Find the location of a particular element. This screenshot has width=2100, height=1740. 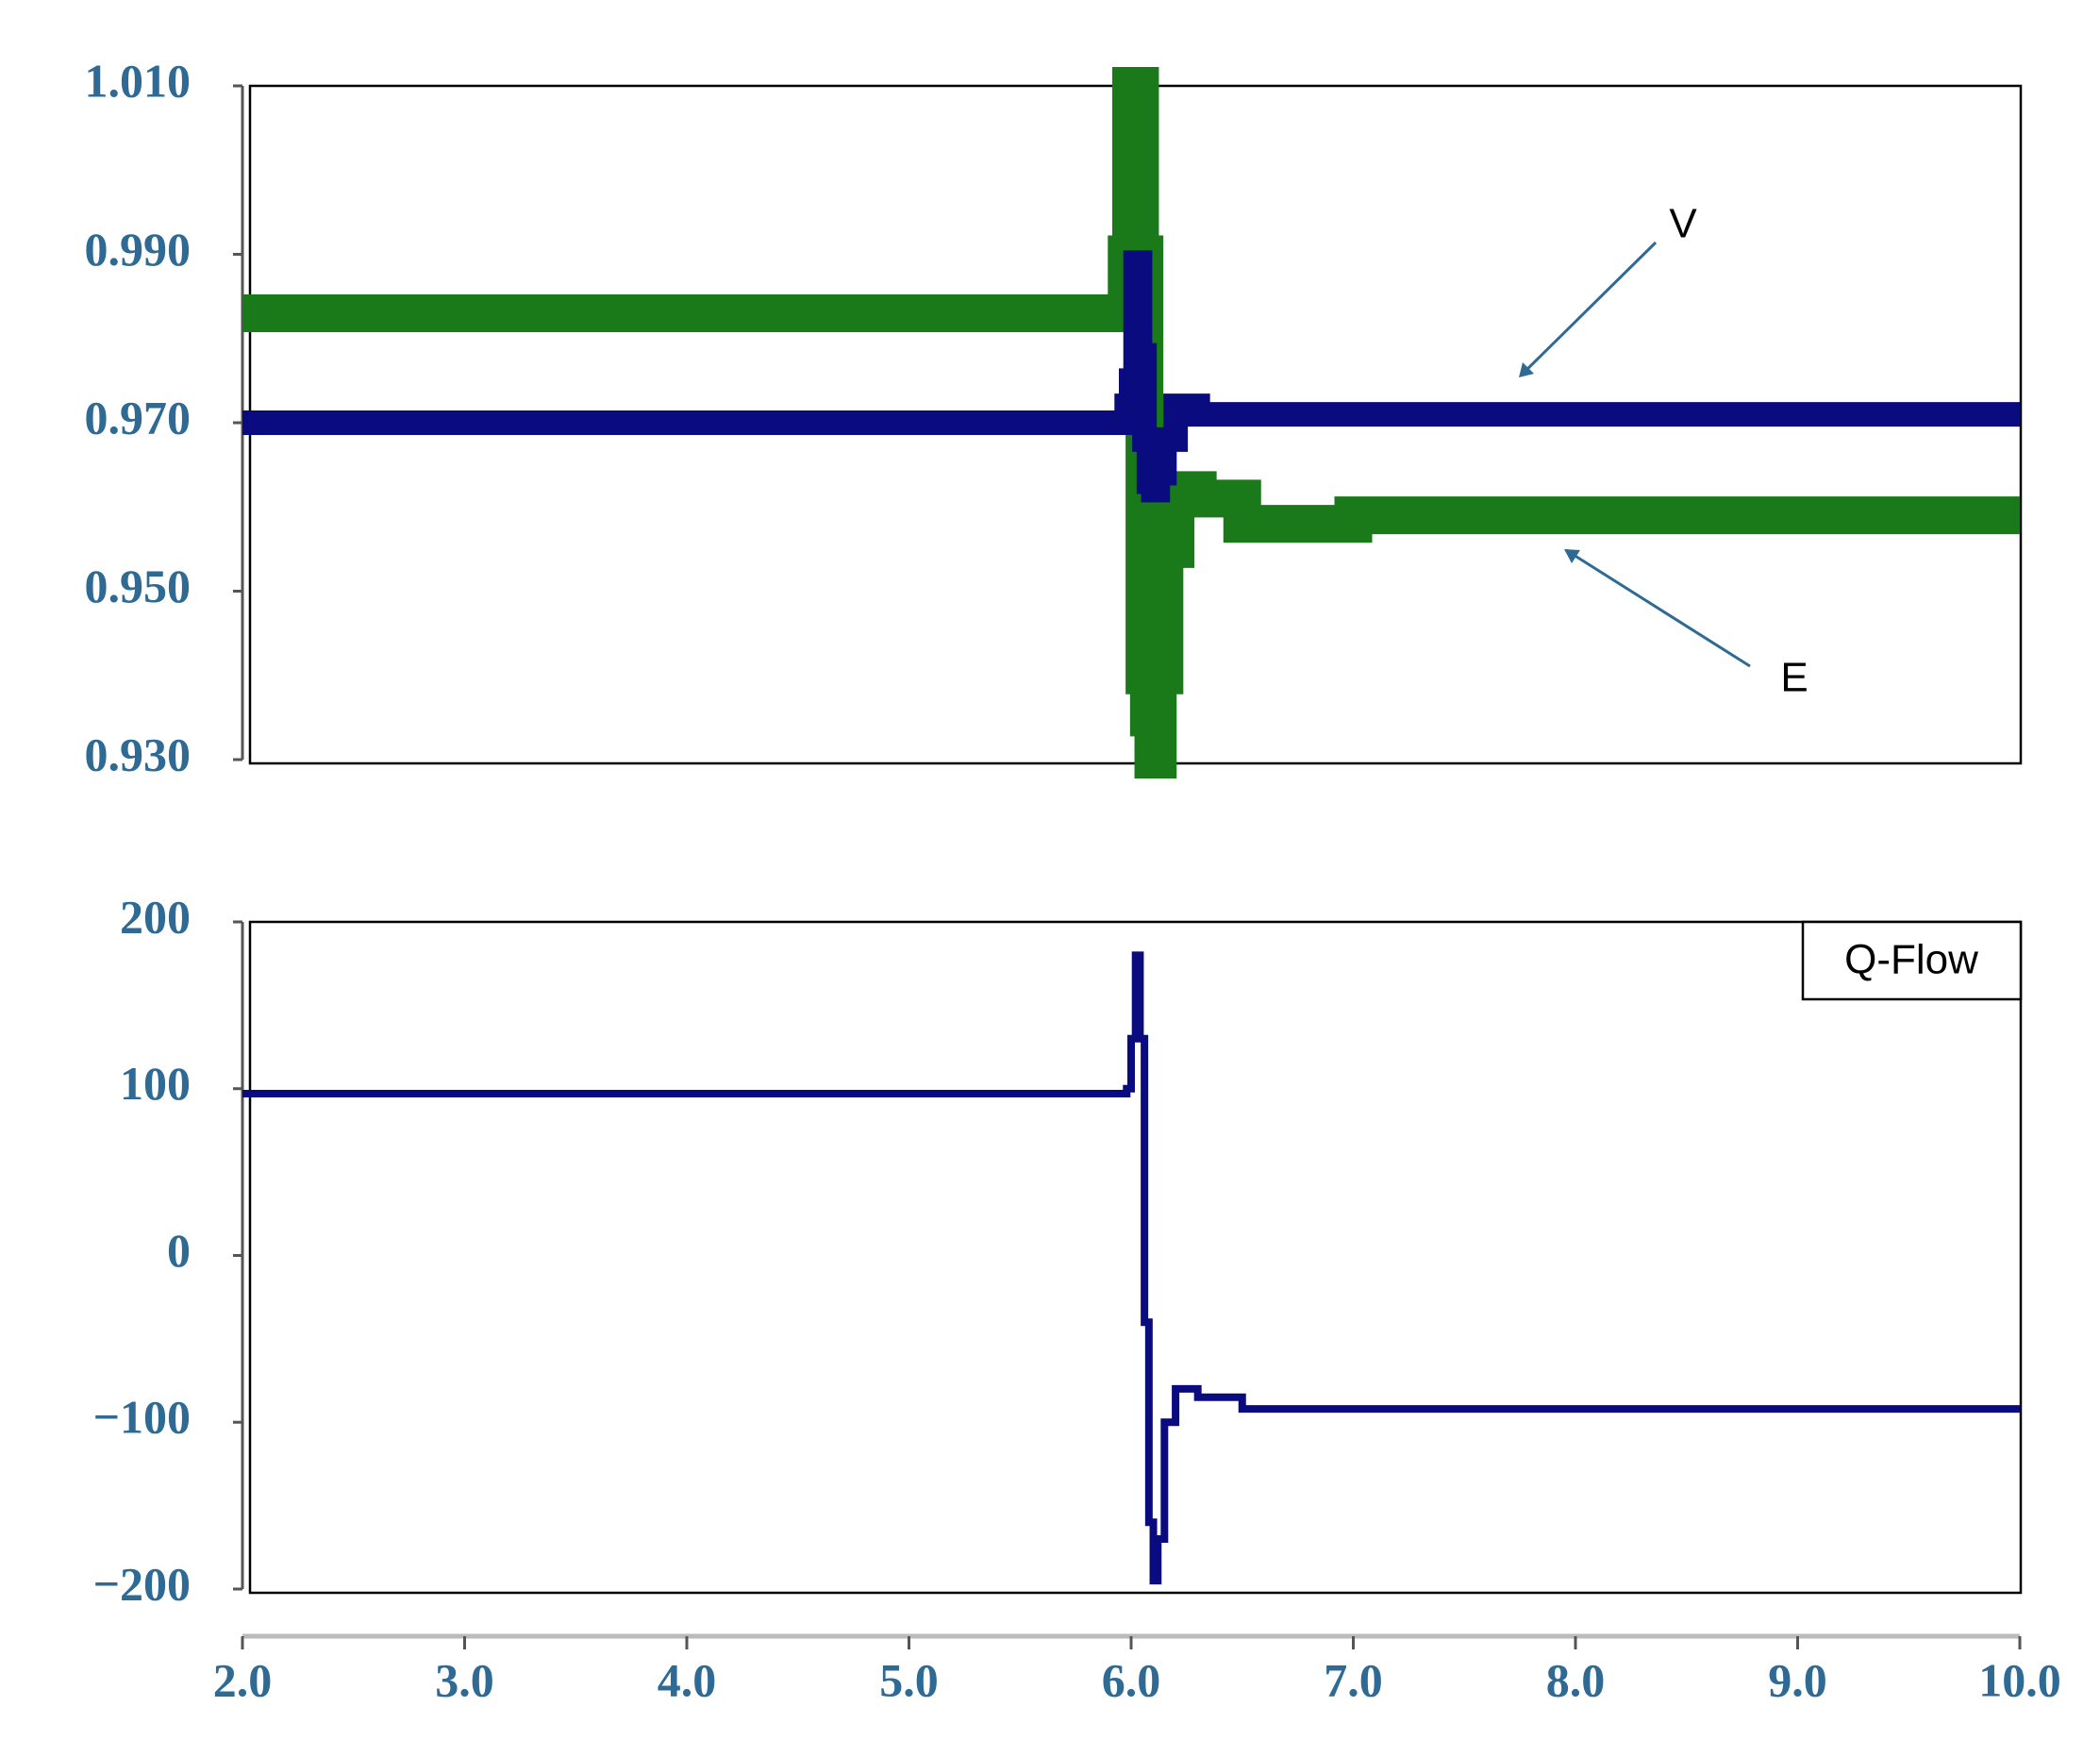

x-tick-label: 6.0 is located at coordinates (1131, 1679).